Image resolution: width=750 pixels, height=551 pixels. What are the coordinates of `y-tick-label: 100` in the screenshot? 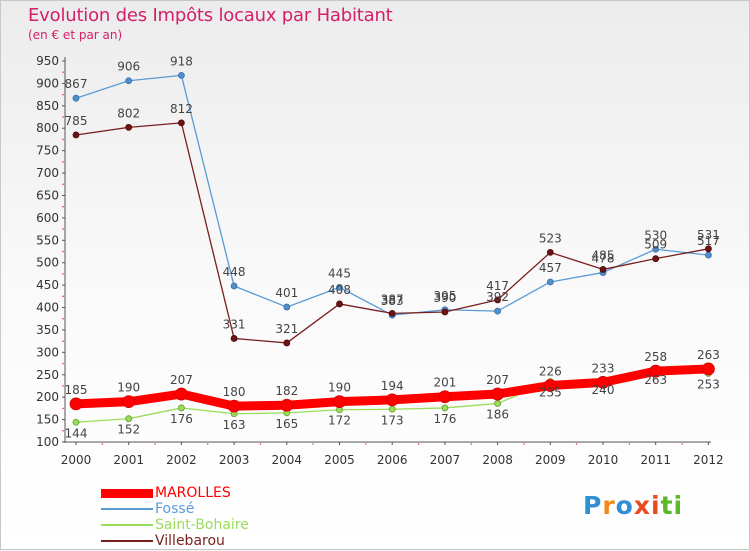 It's located at (47, 442).